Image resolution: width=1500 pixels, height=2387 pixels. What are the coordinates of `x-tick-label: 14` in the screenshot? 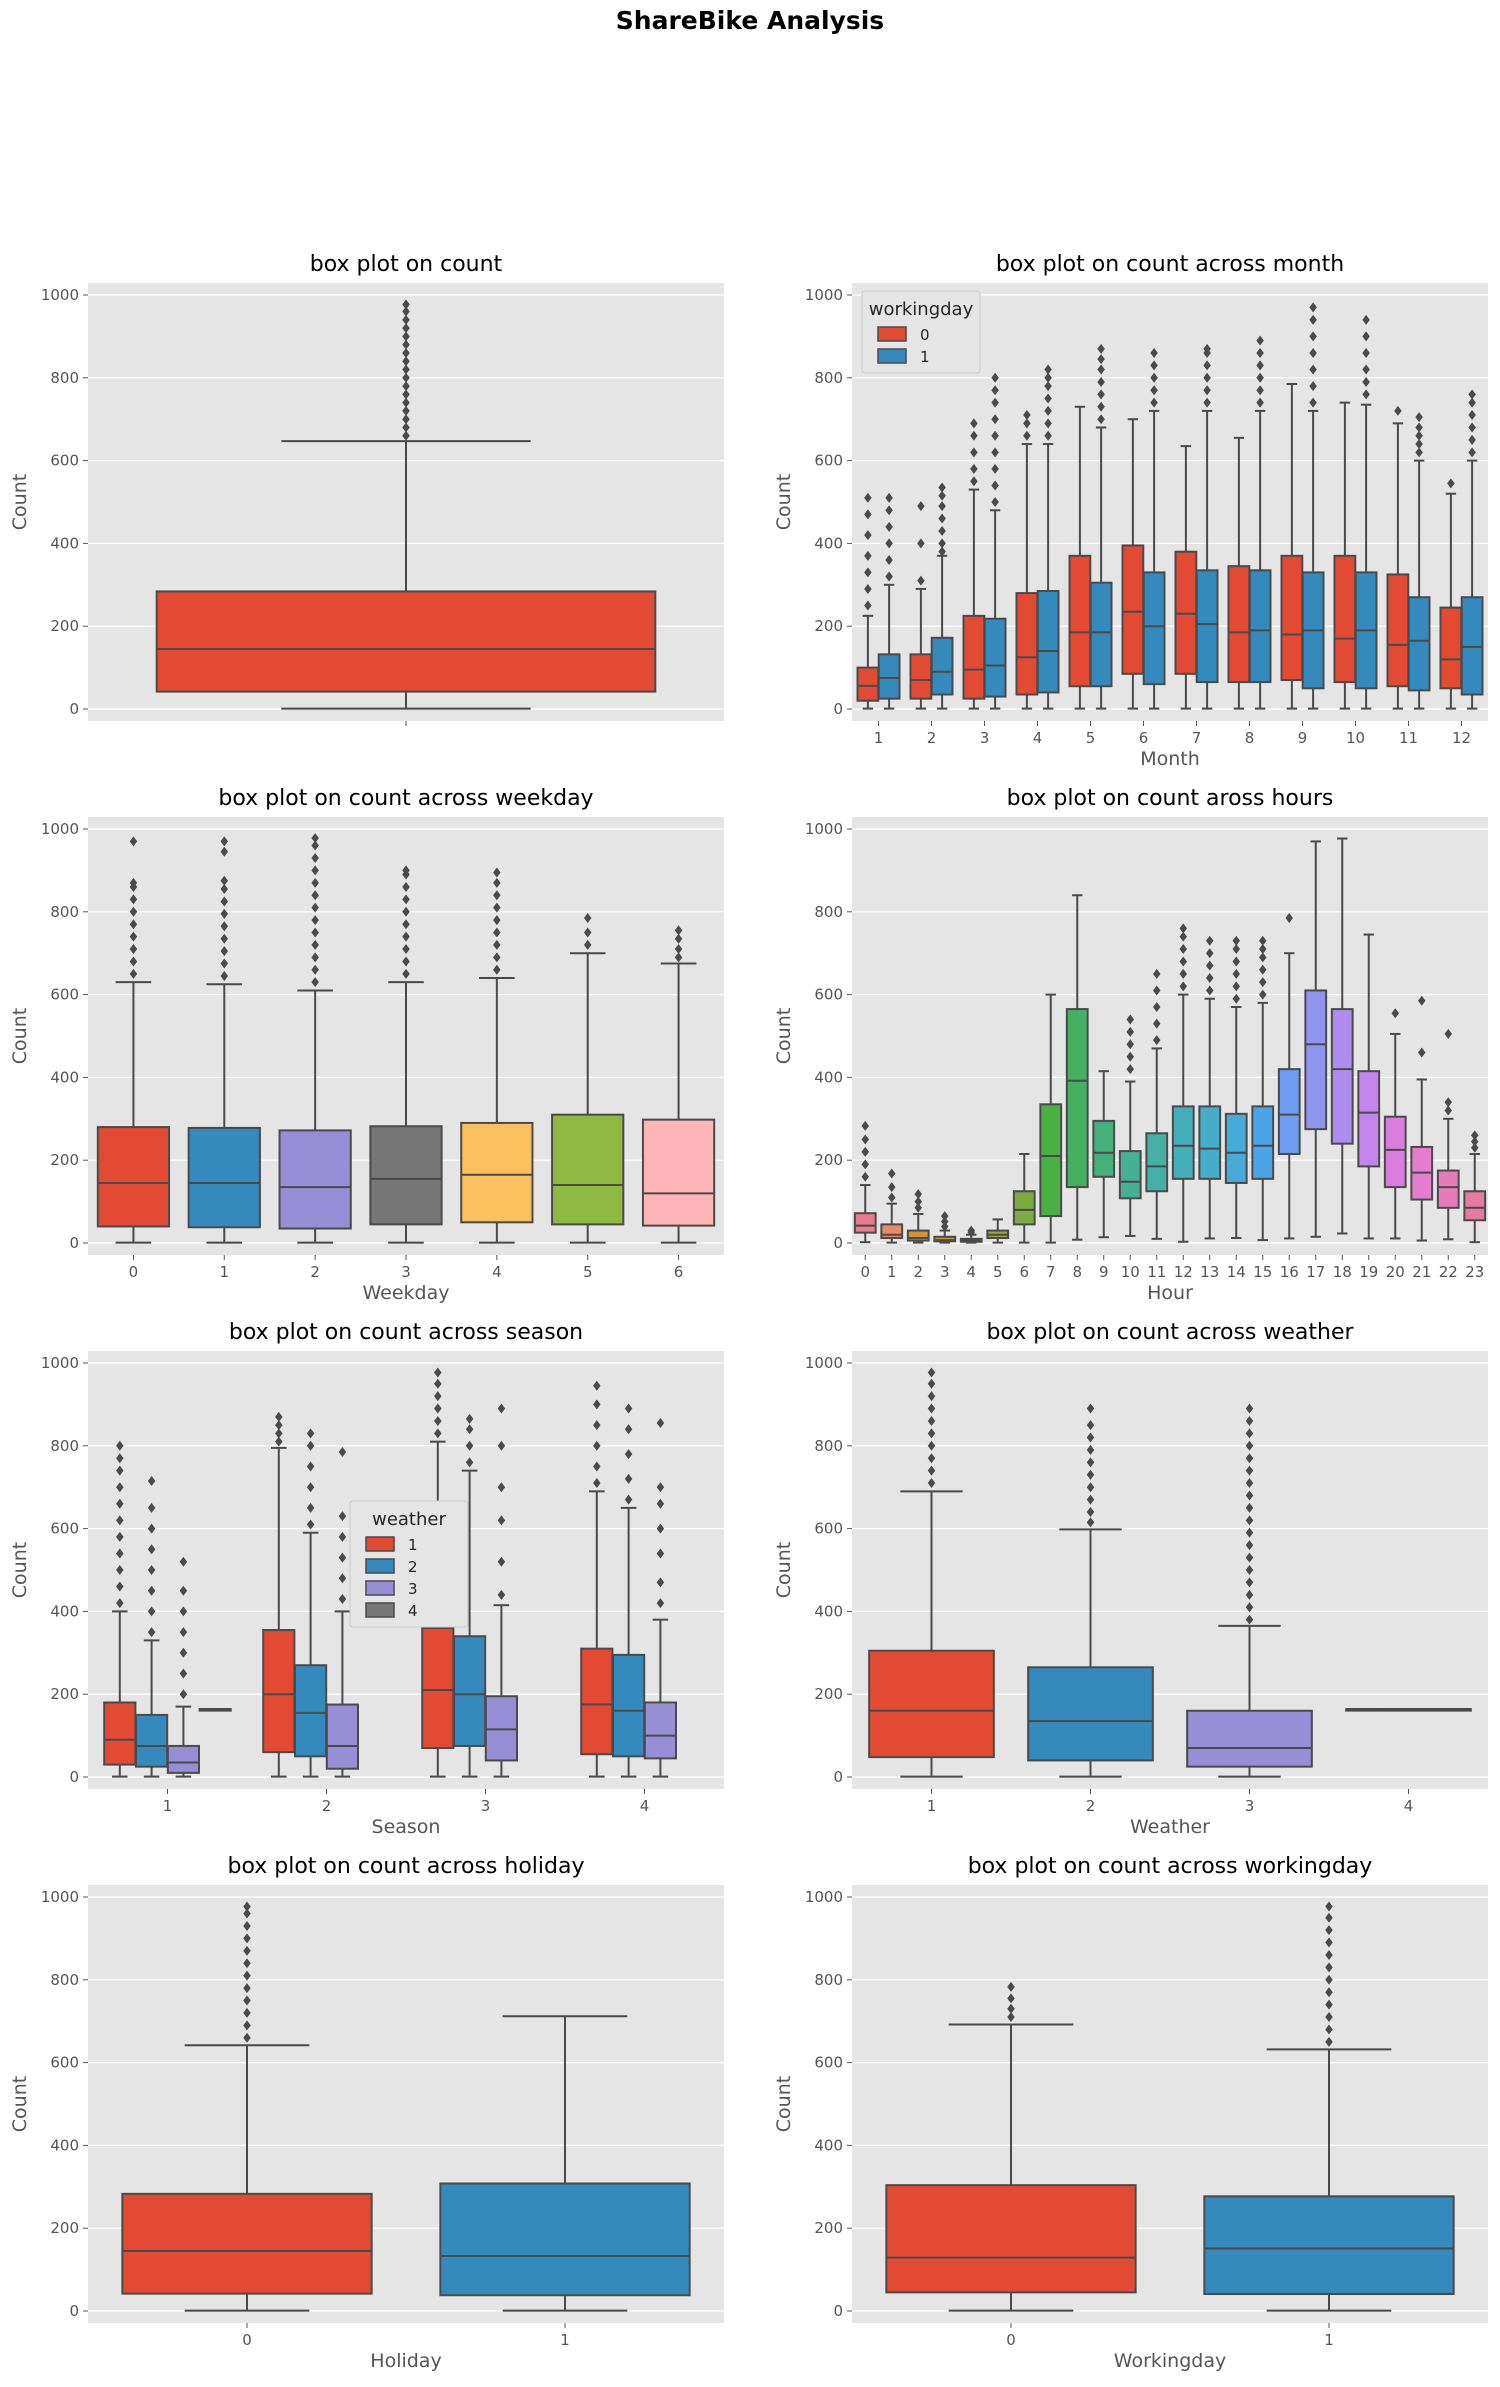 It's located at (1236, 1272).